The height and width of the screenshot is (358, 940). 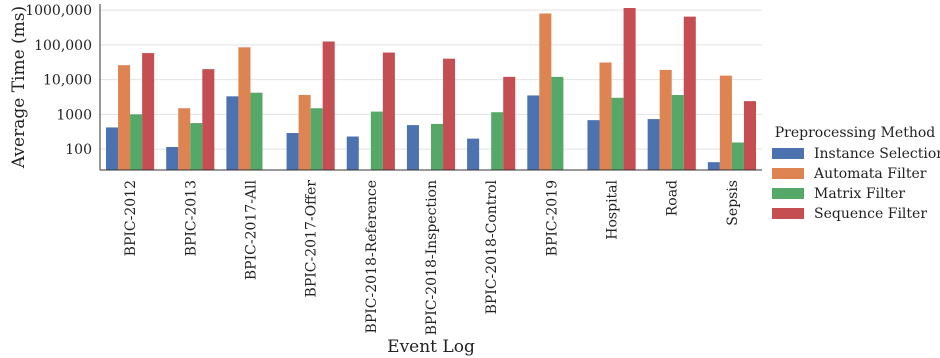 What do you see at coordinates (492, 246) in the screenshot?
I see `x-tick-label: BPIC-2018-Control` at bounding box center [492, 246].